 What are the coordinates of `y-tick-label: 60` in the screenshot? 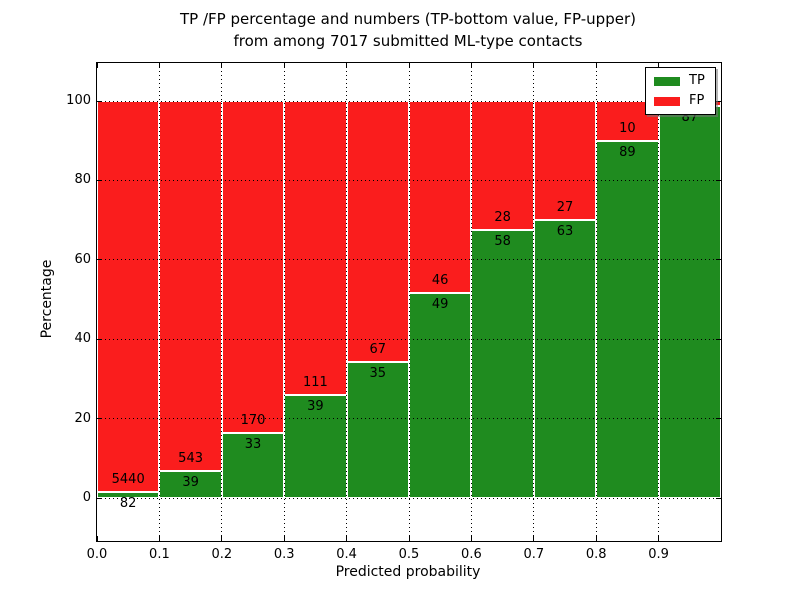 It's located at (82, 259).